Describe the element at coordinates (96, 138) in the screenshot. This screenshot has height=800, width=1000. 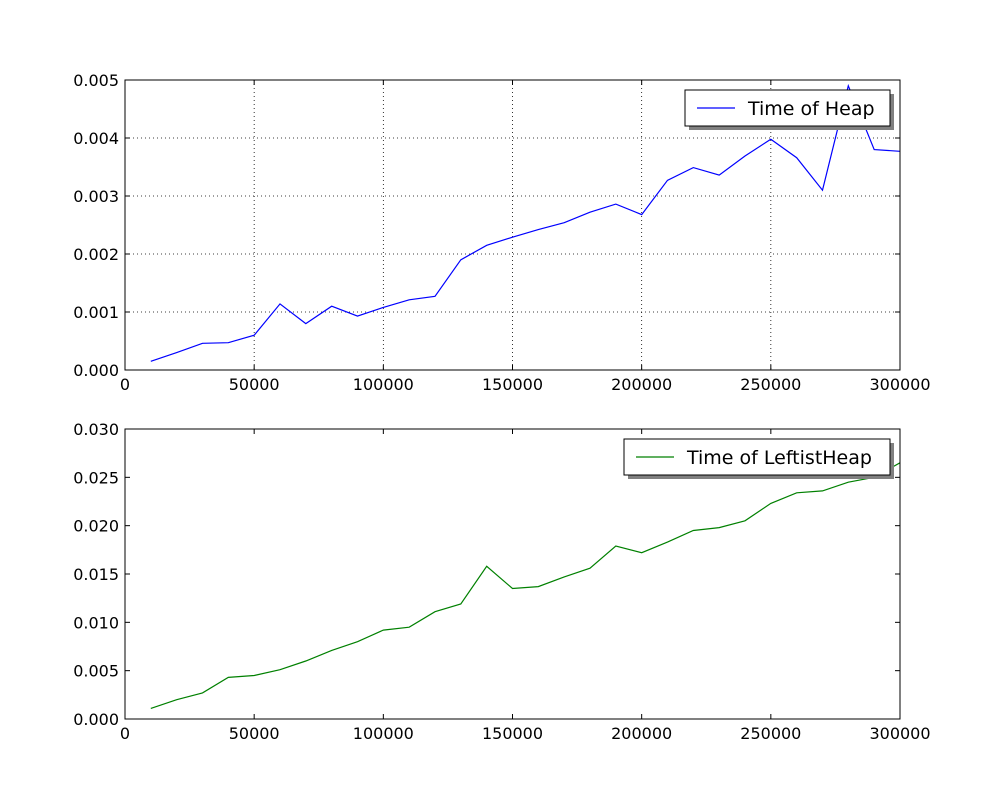
I see `y-tick-label: 0.004` at that location.